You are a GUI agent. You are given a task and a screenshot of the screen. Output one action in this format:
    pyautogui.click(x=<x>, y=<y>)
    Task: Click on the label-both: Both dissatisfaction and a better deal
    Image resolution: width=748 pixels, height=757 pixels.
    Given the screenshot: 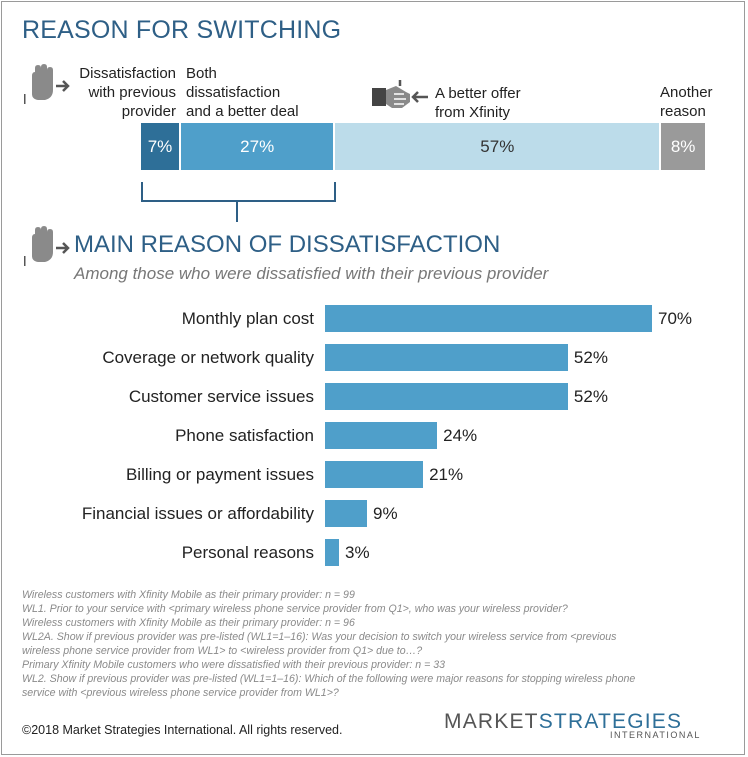 What is the action you would take?
    pyautogui.click(x=242, y=92)
    